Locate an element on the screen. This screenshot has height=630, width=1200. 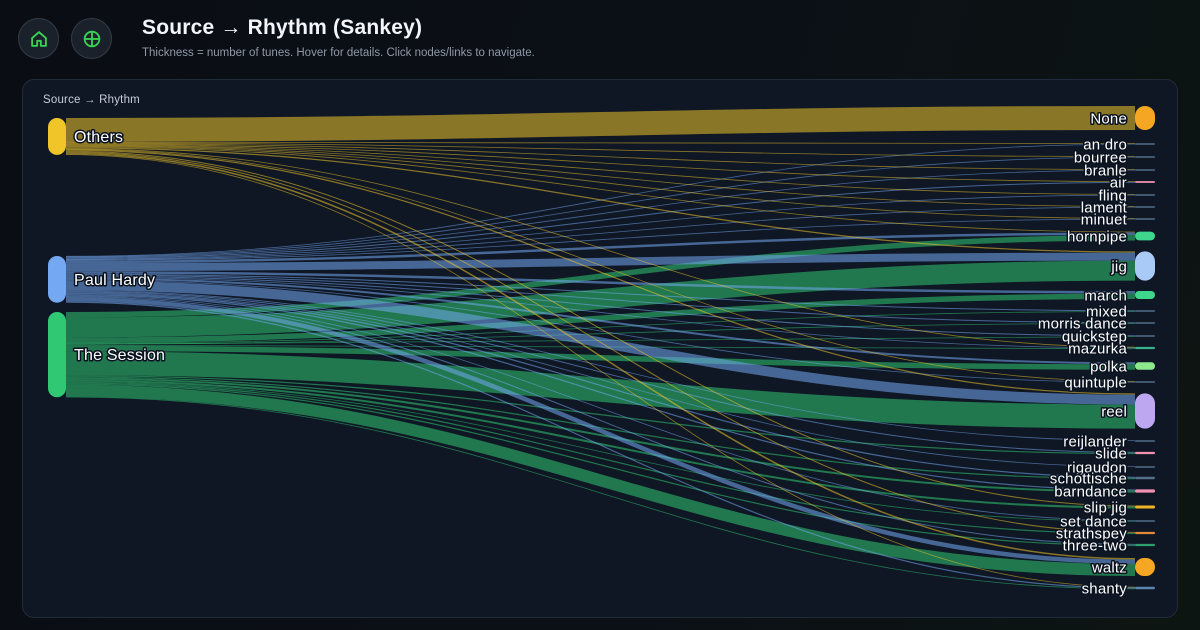
sankey-link-paul-hardy-lament is located at coordinates (600, 233).